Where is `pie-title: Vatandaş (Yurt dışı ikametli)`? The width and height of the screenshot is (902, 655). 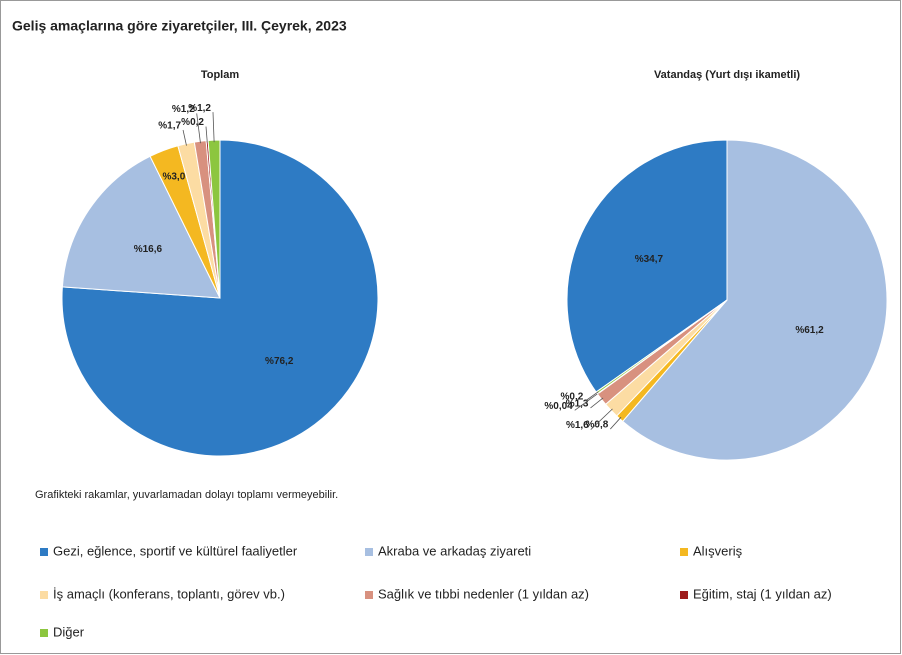 pie-title: Vatandaş (Yurt dışı ikametli) is located at coordinates (727, 75).